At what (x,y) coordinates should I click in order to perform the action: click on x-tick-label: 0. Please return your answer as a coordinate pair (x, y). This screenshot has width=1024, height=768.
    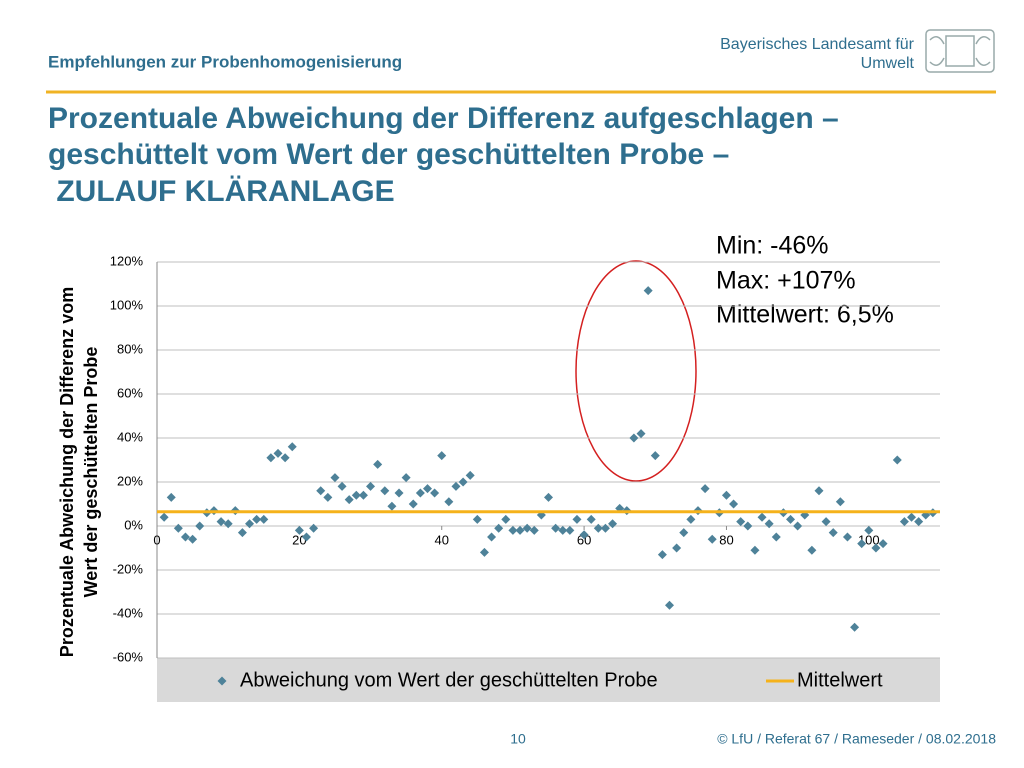
    Looking at the image, I should click on (156, 539).